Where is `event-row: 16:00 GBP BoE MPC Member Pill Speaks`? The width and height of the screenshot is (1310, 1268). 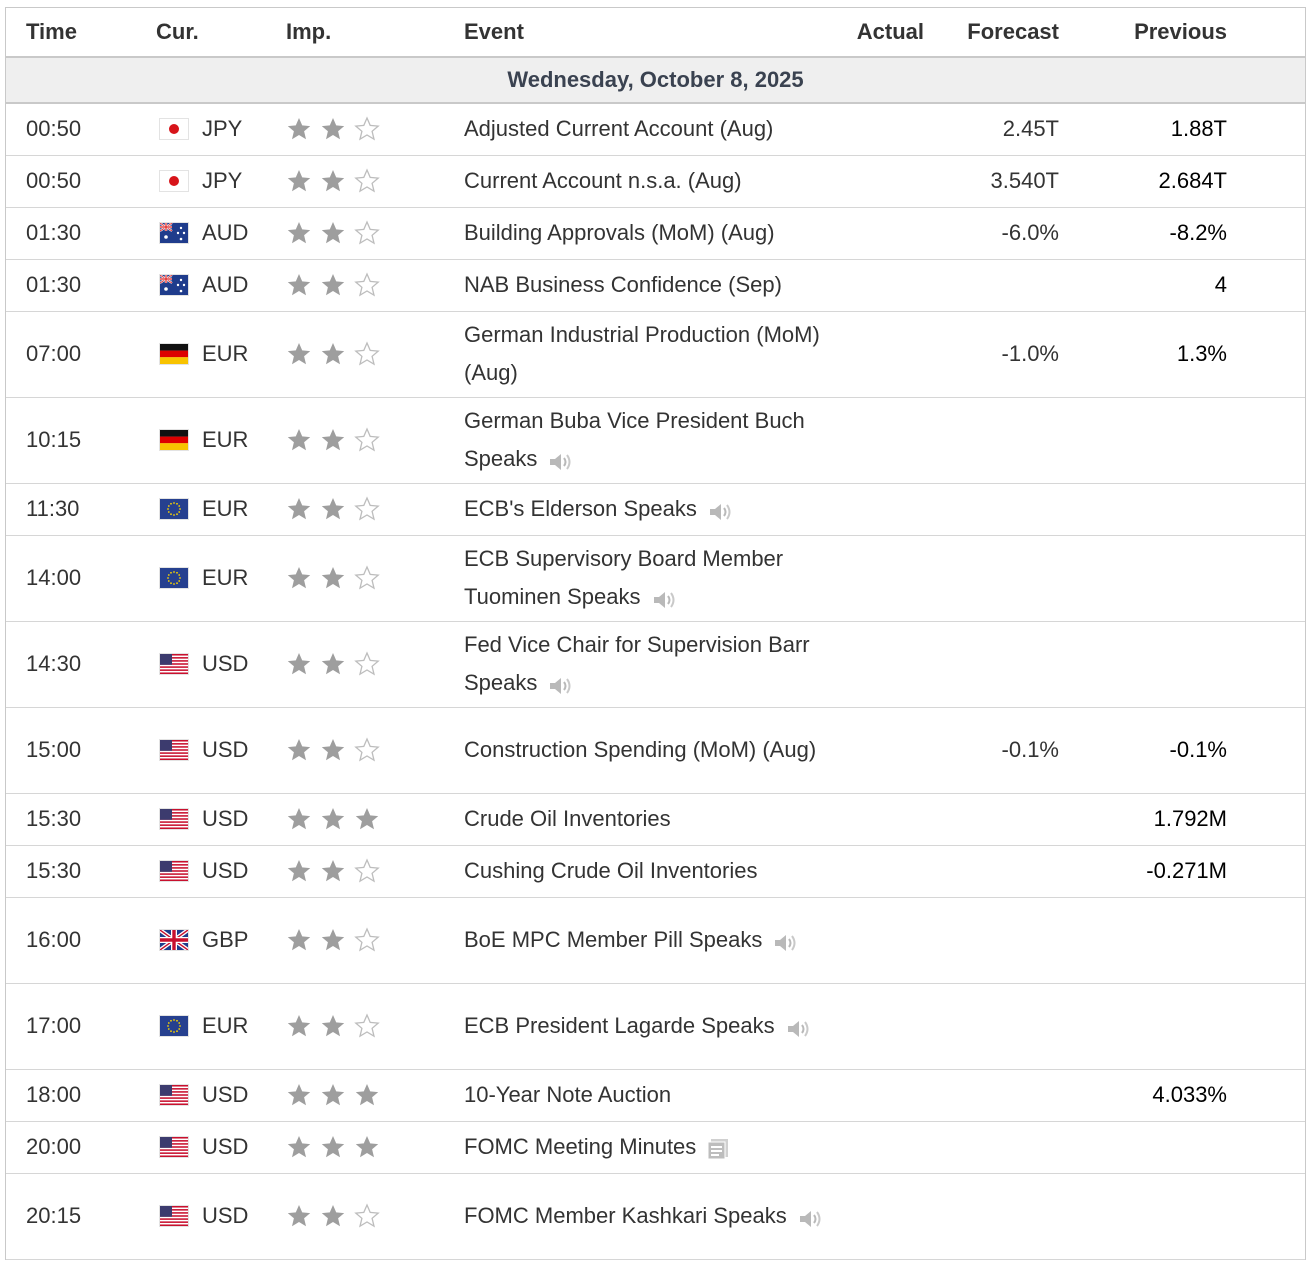 event-row: 16:00 GBP BoE MPC Member Pill Speaks is located at coordinates (655, 940).